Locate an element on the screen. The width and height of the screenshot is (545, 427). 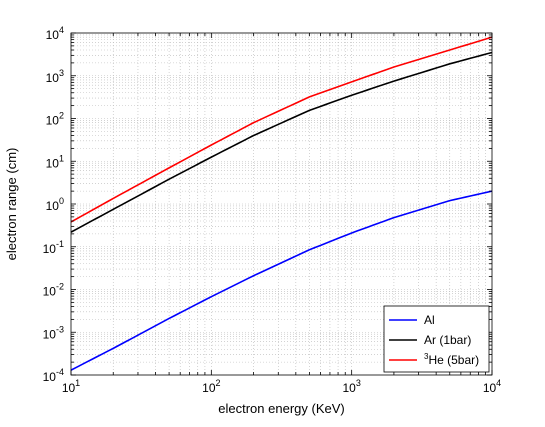
y-tick-label: 10⁰ is located at coordinates (55, 204).